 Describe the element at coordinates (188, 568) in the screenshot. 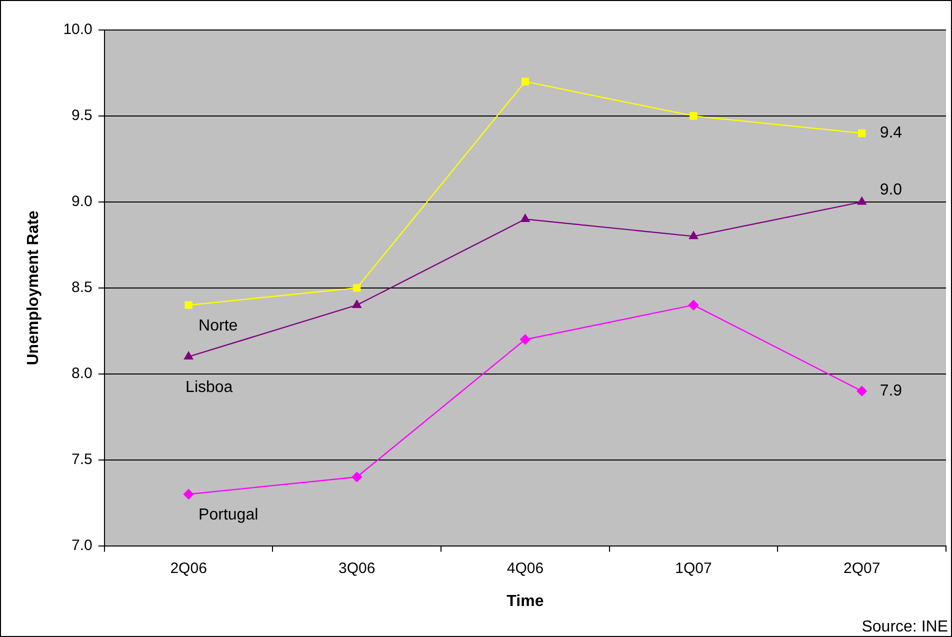

I see `x-tick-label: 2Q06` at that location.